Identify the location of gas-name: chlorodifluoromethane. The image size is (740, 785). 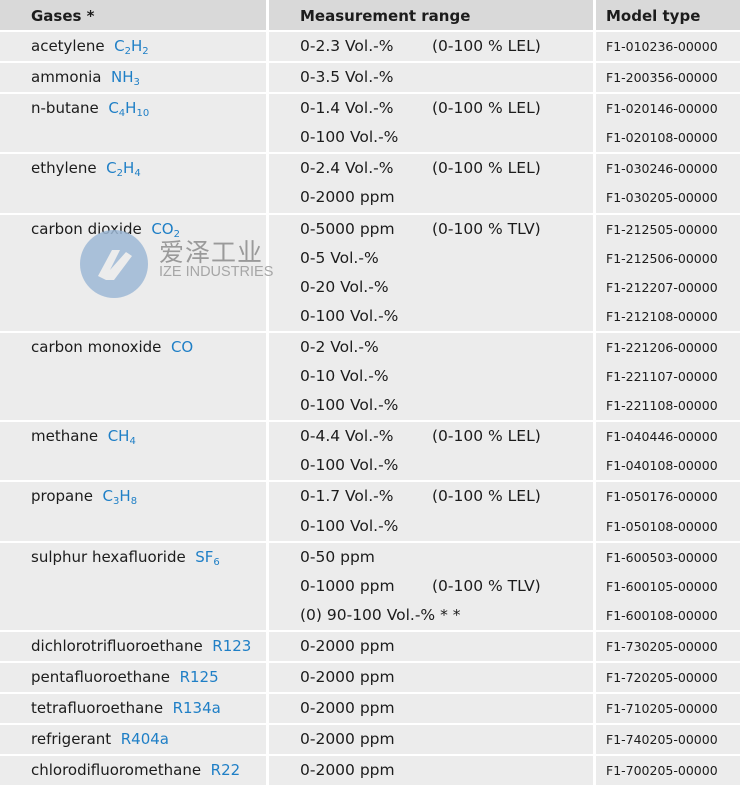
(116, 770).